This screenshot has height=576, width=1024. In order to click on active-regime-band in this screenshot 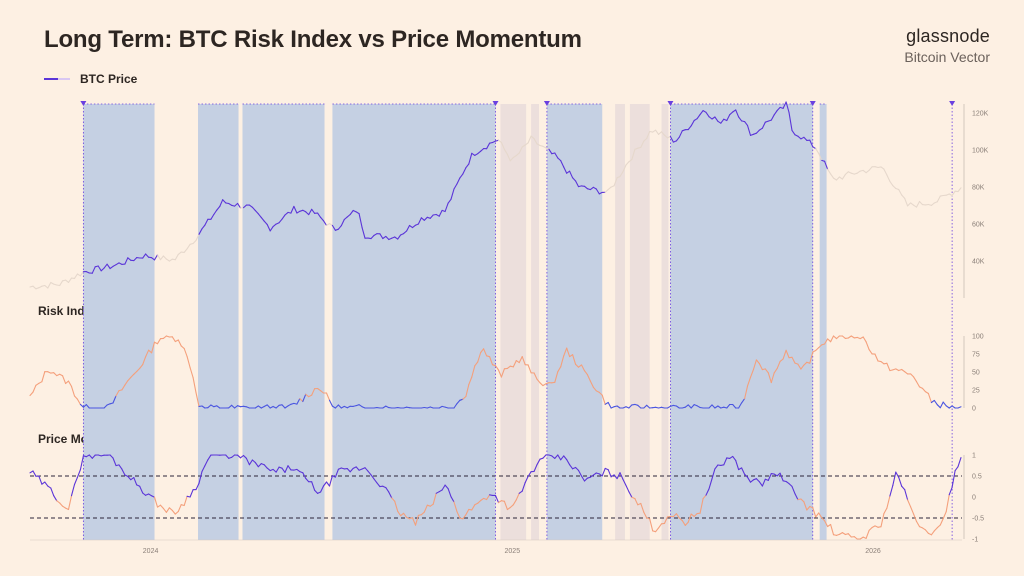, I will do `click(574, 322)`.